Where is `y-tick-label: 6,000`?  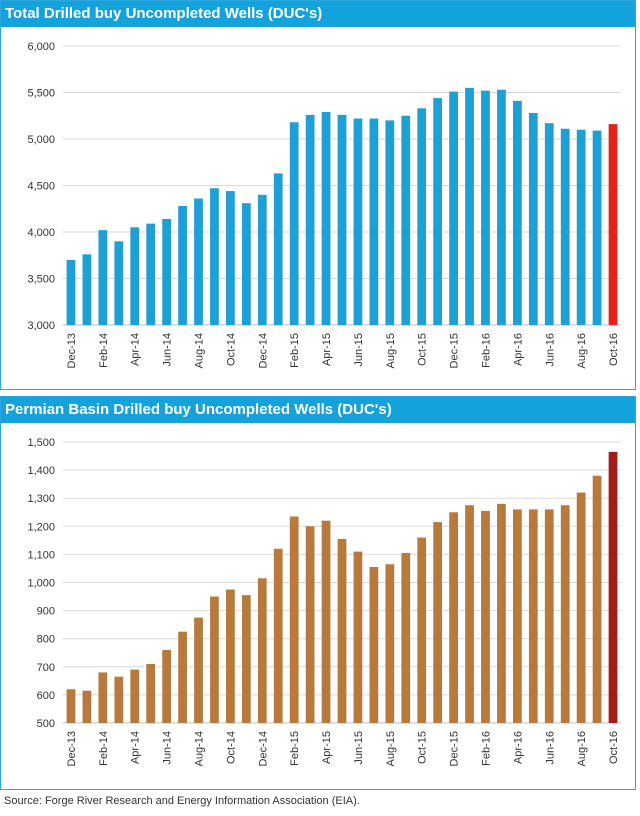 y-tick-label: 6,000 is located at coordinates (41, 47).